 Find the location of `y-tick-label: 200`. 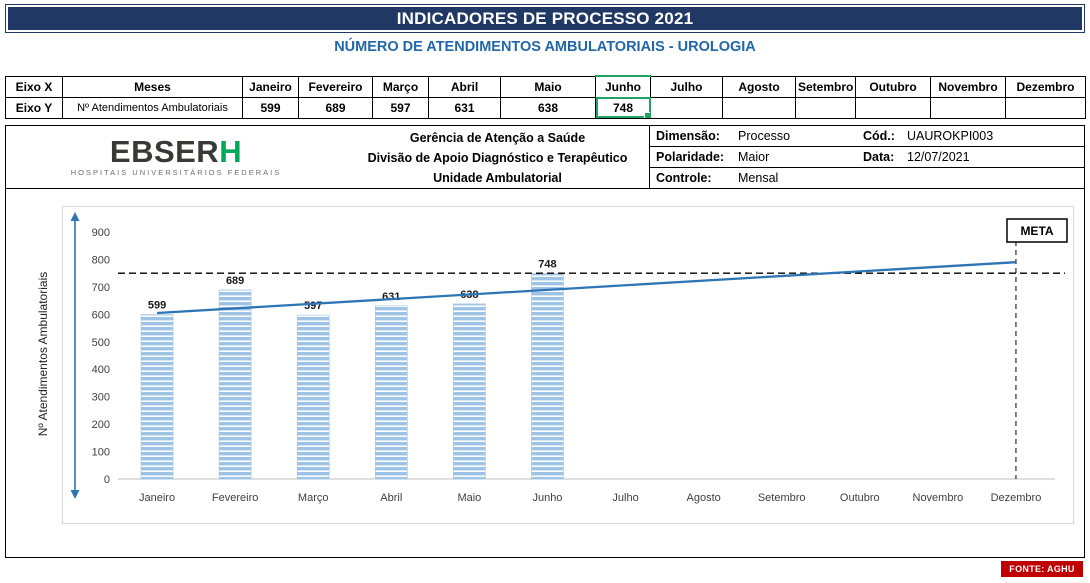

y-tick-label: 200 is located at coordinates (101, 425).